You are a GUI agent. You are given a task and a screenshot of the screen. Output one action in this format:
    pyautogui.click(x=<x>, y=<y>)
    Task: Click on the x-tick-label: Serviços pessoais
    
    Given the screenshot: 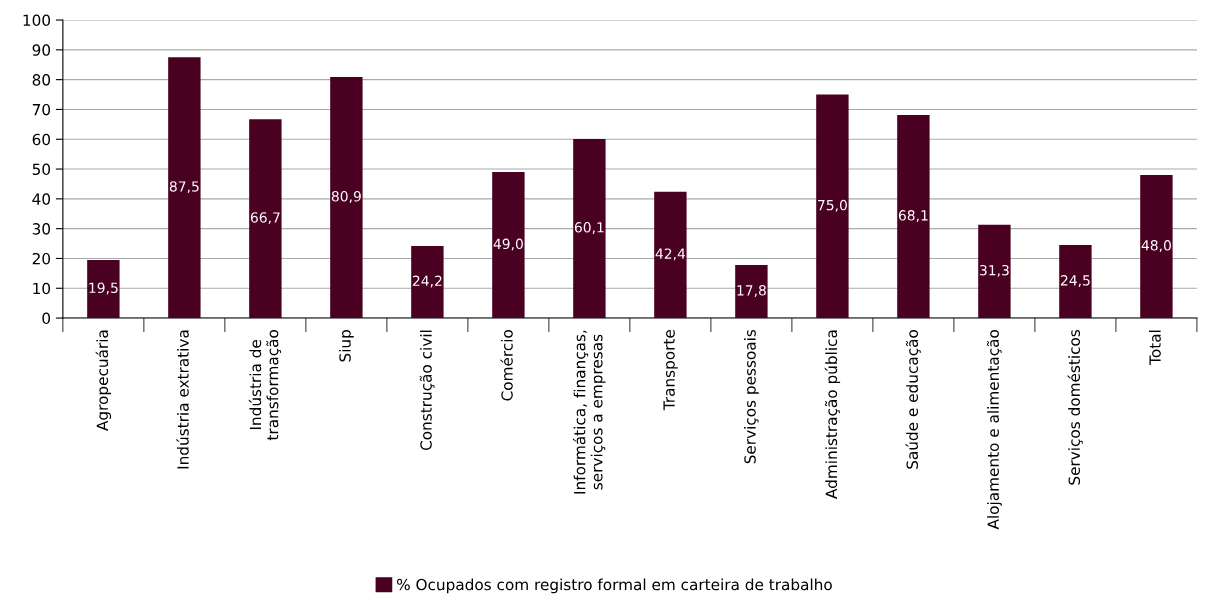 What is the action you would take?
    pyautogui.click(x=751, y=396)
    